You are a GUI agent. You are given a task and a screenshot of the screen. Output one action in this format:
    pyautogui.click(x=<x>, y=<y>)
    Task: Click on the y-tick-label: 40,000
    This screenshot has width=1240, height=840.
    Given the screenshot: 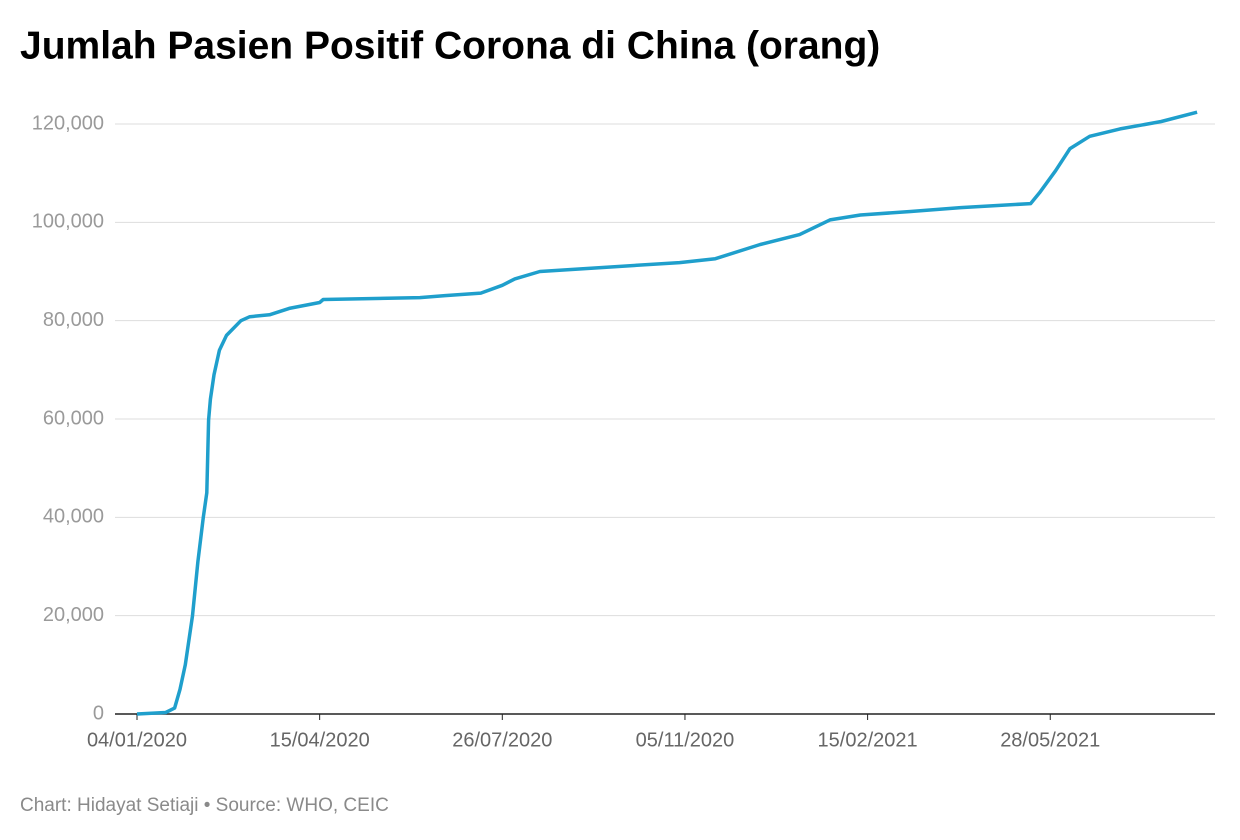 What is the action you would take?
    pyautogui.click(x=73, y=517)
    